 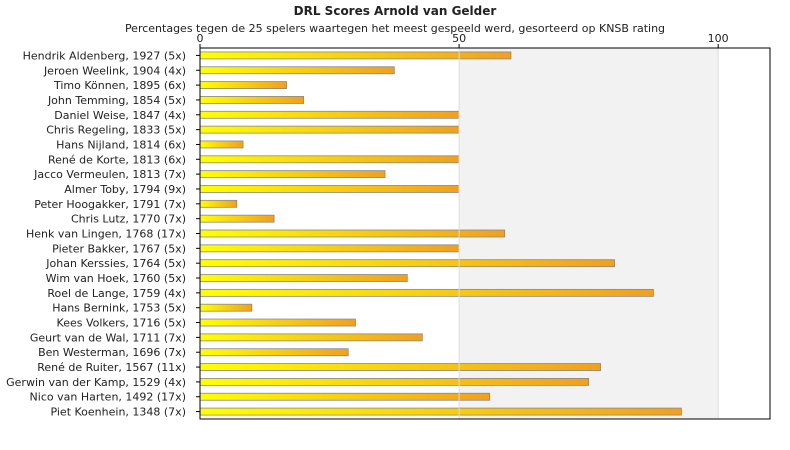 I want to click on category-label: Jacco Vermeulen, 1813 (7x), so click(x=109, y=174).